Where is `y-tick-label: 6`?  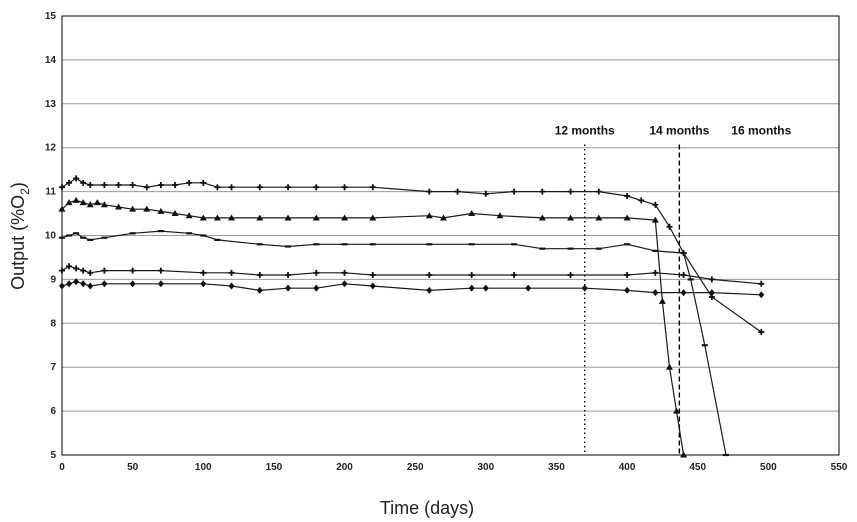
y-tick-label: 6 is located at coordinates (53, 411).